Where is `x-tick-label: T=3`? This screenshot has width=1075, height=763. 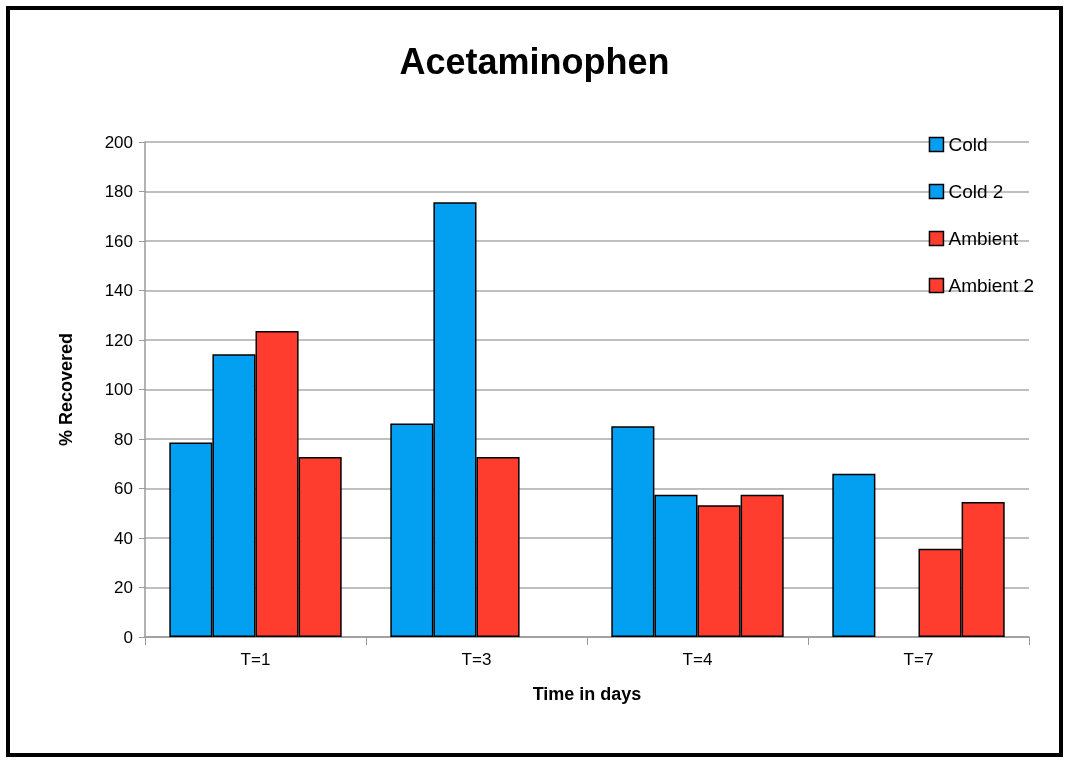 x-tick-label: T=3 is located at coordinates (476, 659).